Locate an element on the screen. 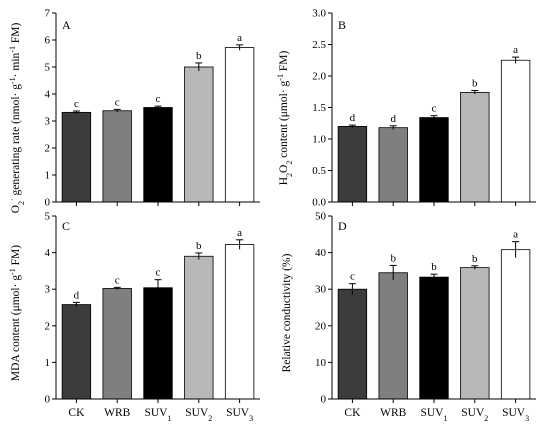 The image size is (550, 428). y-axis-label-c: MDA content (μmol· g-1 FM) is located at coordinates (15, 313).